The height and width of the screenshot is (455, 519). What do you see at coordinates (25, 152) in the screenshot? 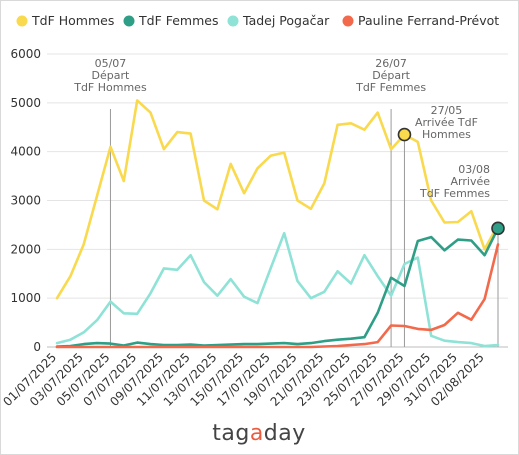
I see `y-tick-label: 4000` at bounding box center [25, 152].